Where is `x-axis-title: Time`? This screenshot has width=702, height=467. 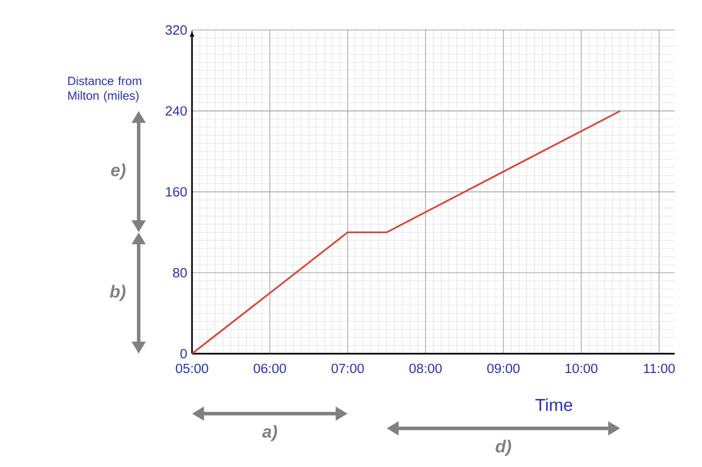
x-axis-title: Time is located at coordinates (553, 405).